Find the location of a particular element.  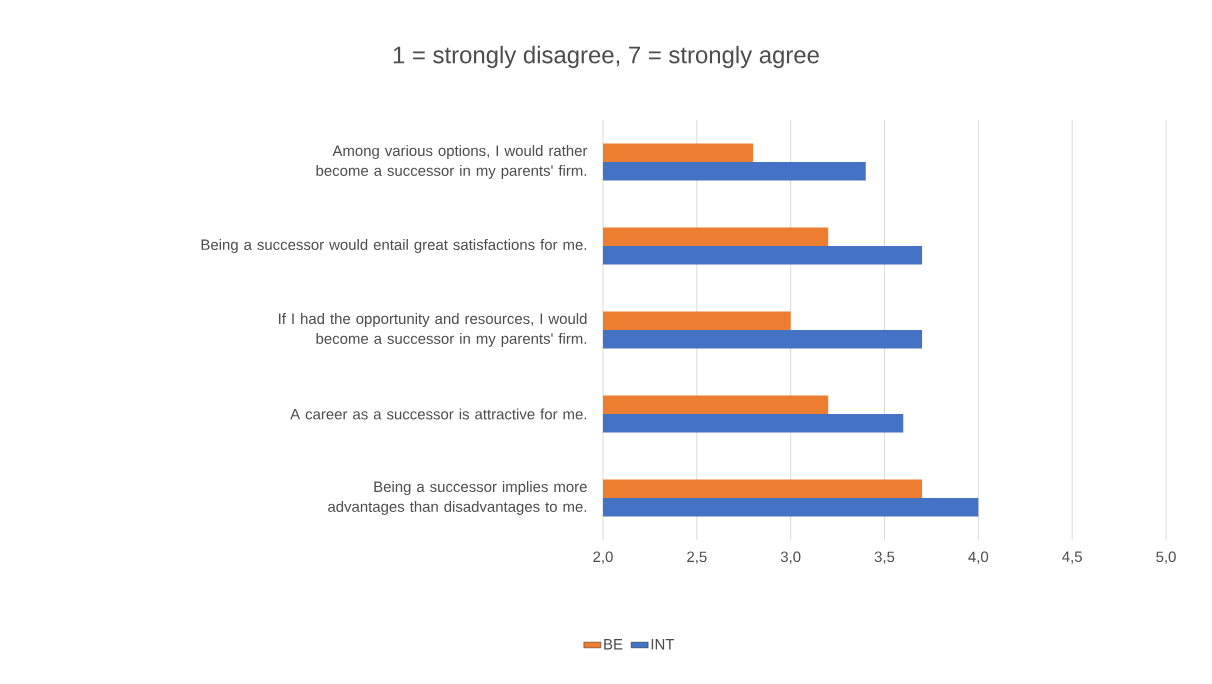

x-tick-label: 3,5 is located at coordinates (884, 557).